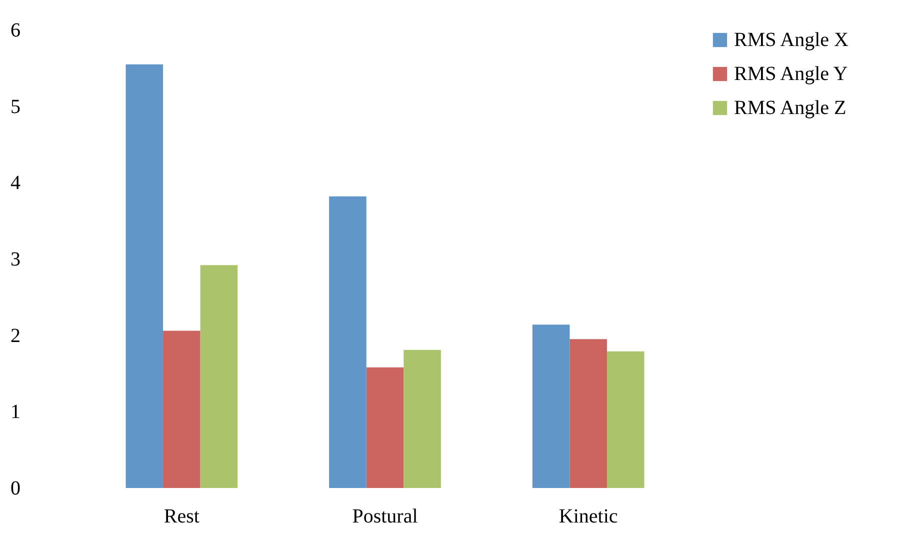 Image resolution: width=924 pixels, height=537 pixels. What do you see at coordinates (15, 412) in the screenshot?
I see `y-tick-label: 1` at bounding box center [15, 412].